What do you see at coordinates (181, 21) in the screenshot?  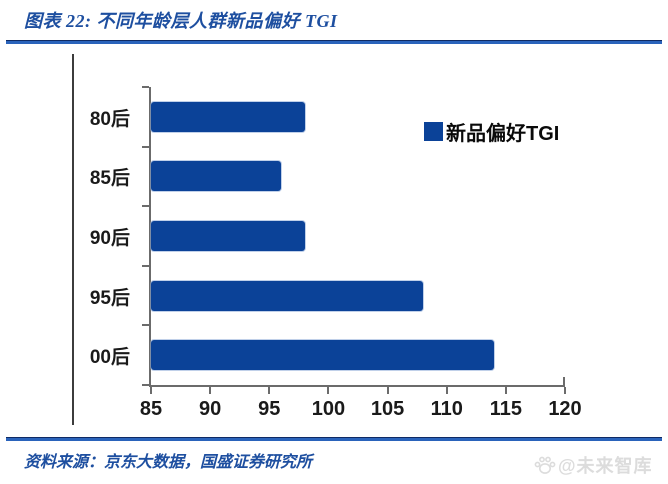 I see `figure-title: 图表 22: 不同年龄层人群新品偏好 TGI` at bounding box center [181, 21].